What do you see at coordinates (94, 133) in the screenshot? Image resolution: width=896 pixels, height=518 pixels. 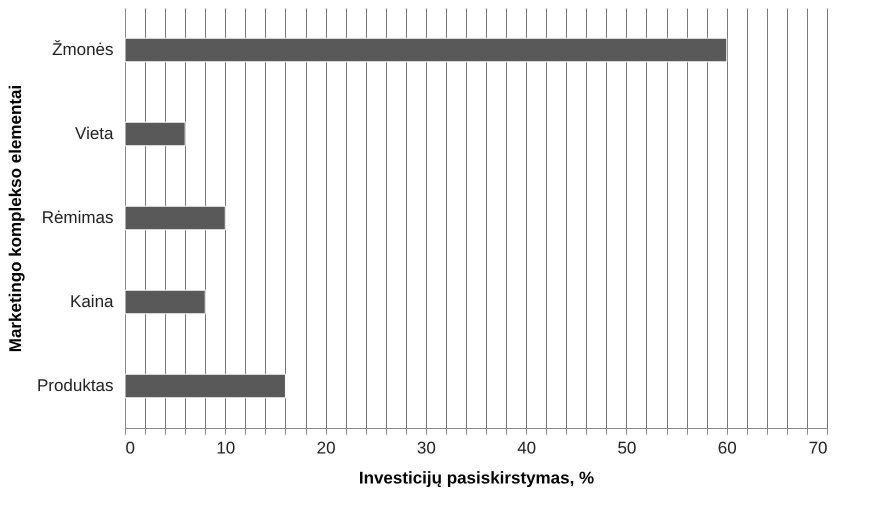 I see `y-tick-label: Vieta` at bounding box center [94, 133].